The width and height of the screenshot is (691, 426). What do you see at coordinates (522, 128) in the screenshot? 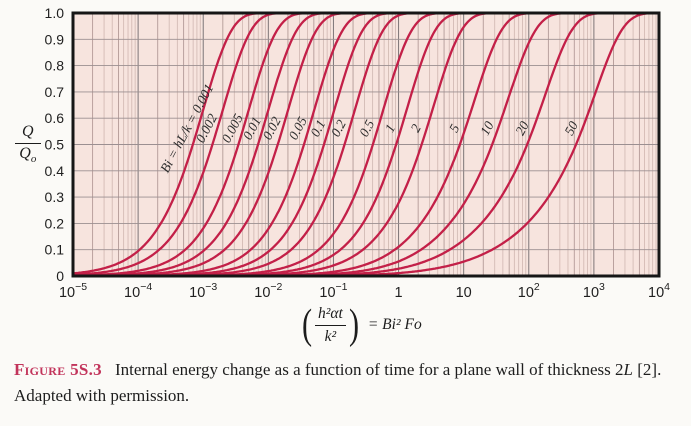
I see `curve-label-bi-20: 20` at bounding box center [522, 128].